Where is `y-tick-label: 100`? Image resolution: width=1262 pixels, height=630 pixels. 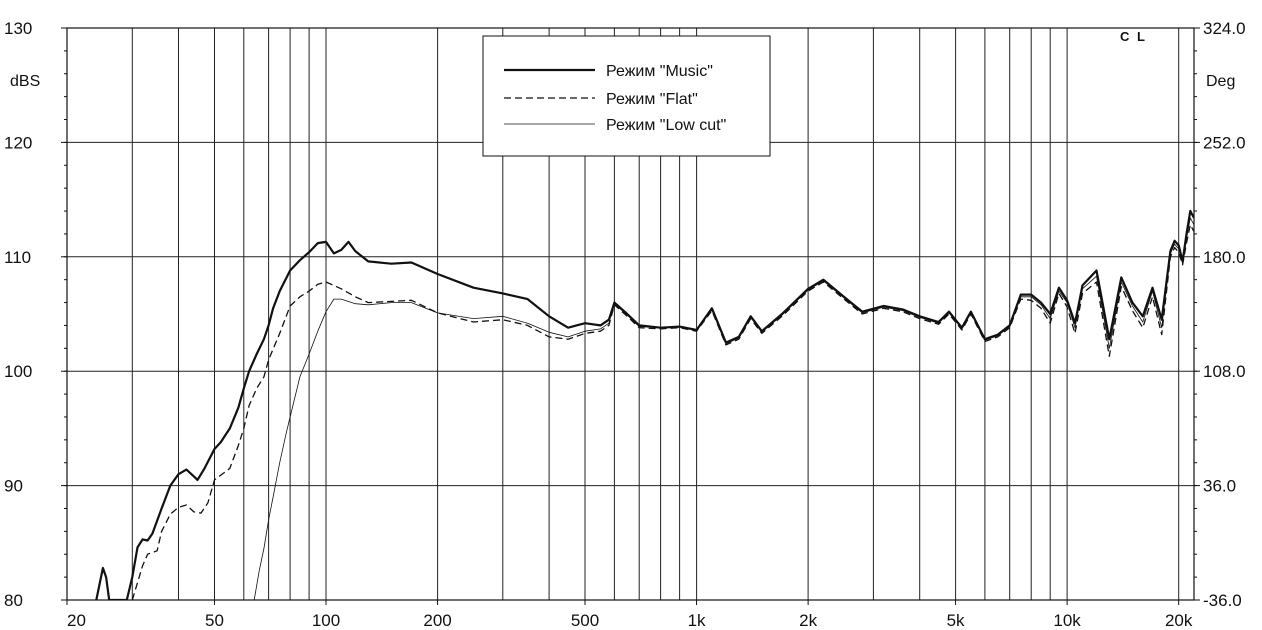 y-tick-label: 100 is located at coordinates (18, 371).